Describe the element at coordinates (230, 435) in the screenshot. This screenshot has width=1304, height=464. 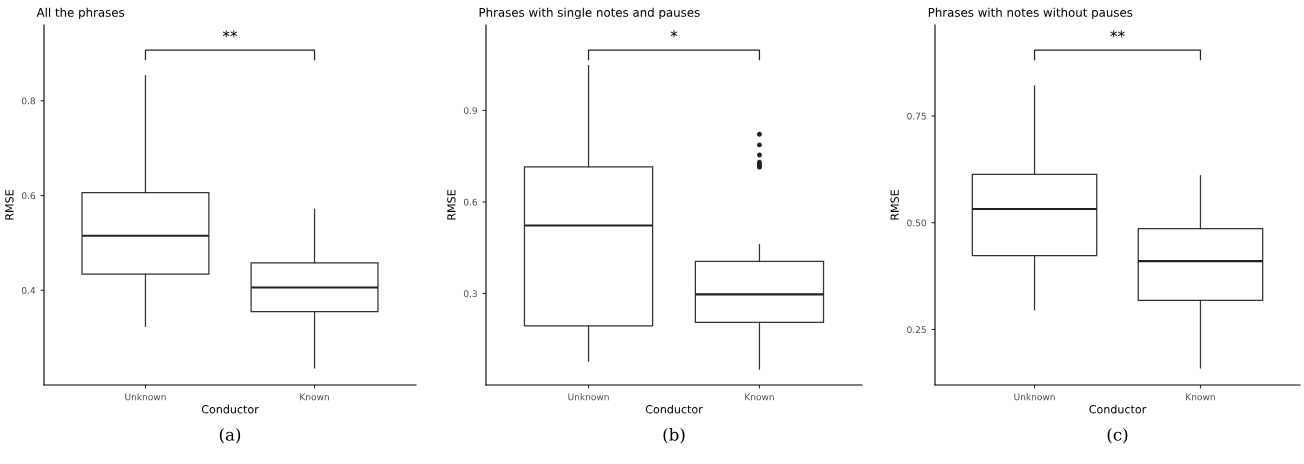
I see `text: (a)` at that location.